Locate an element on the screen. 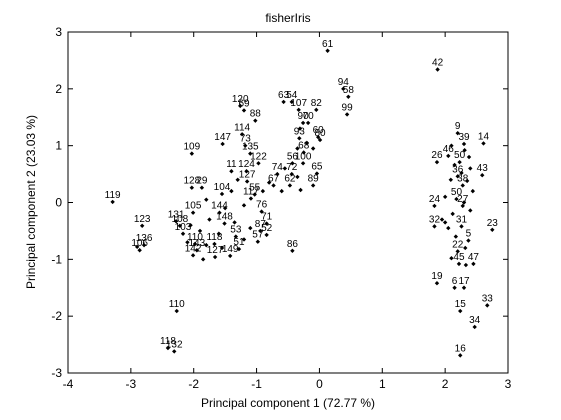 The image size is (561, 420). data-point-label: 114 is located at coordinates (242, 127).